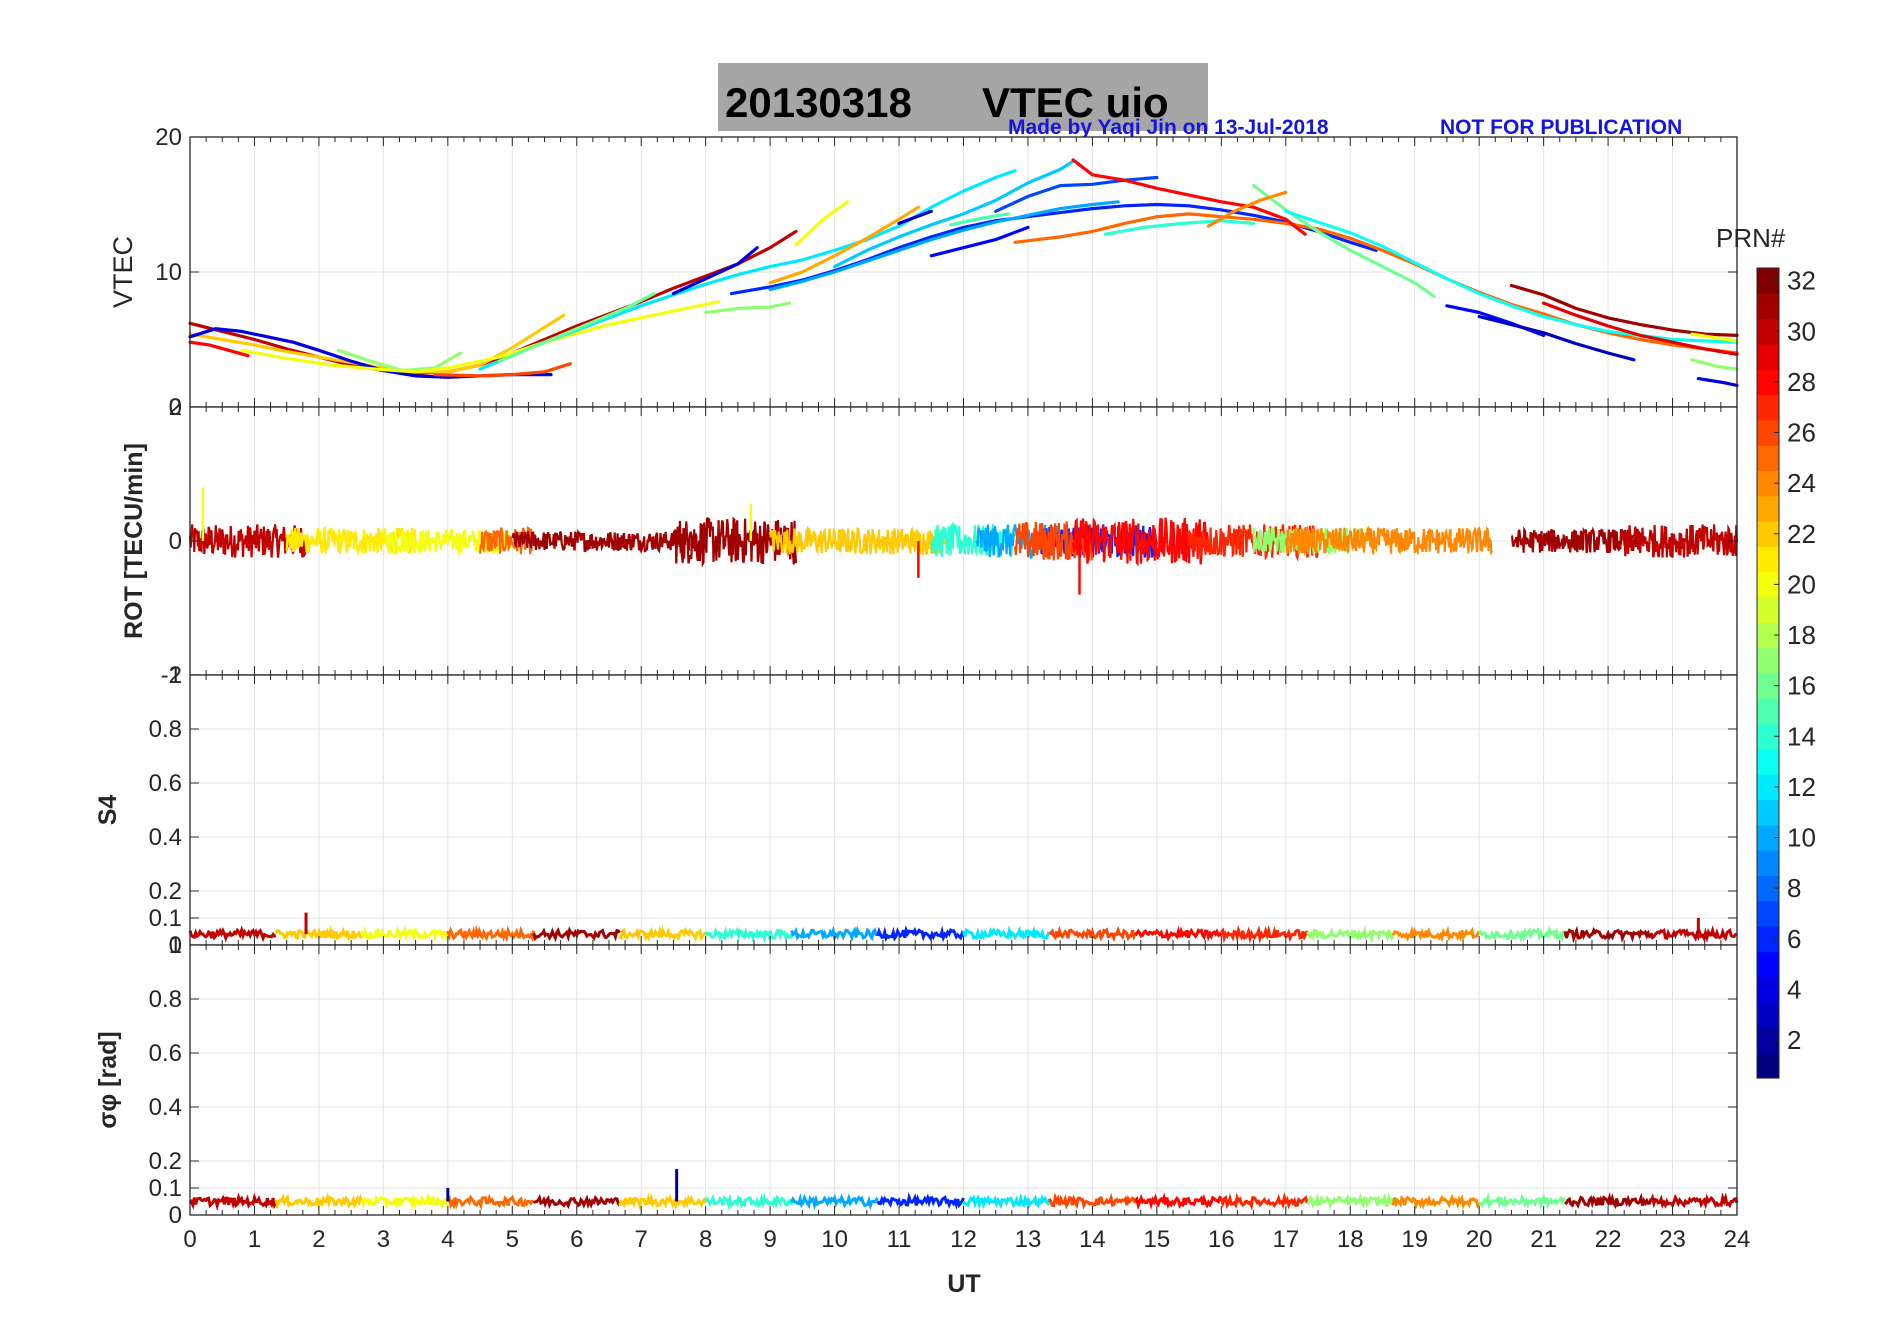 The height and width of the screenshot is (1330, 1902). I want to click on title-text: VTEC uio, so click(1075, 102).